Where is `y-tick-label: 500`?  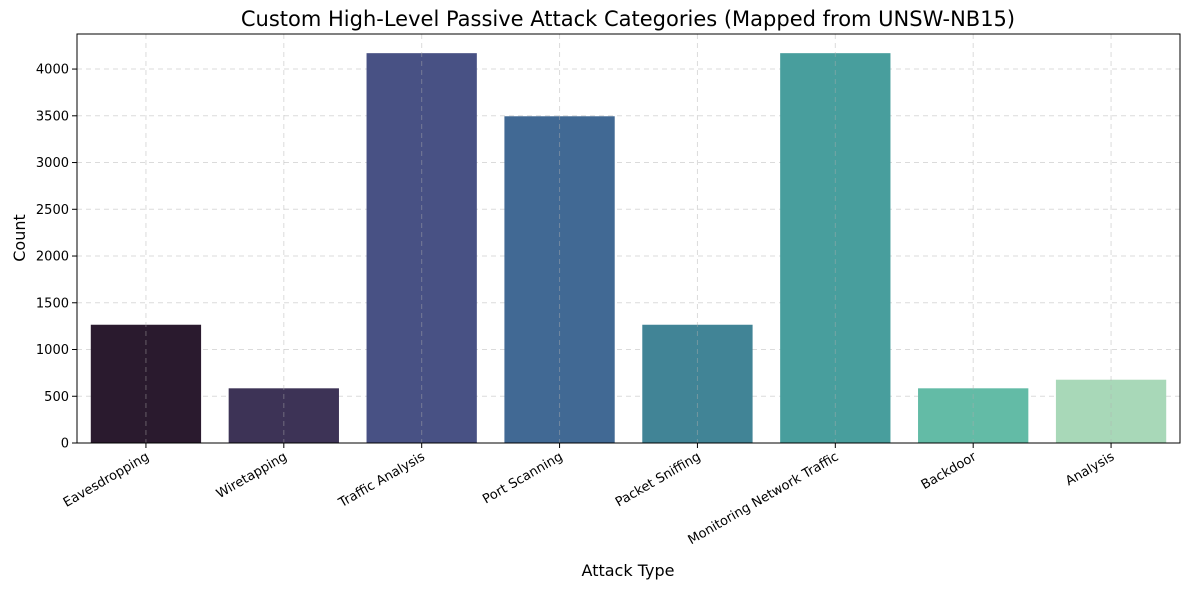
y-tick-label: 500 is located at coordinates (56, 397).